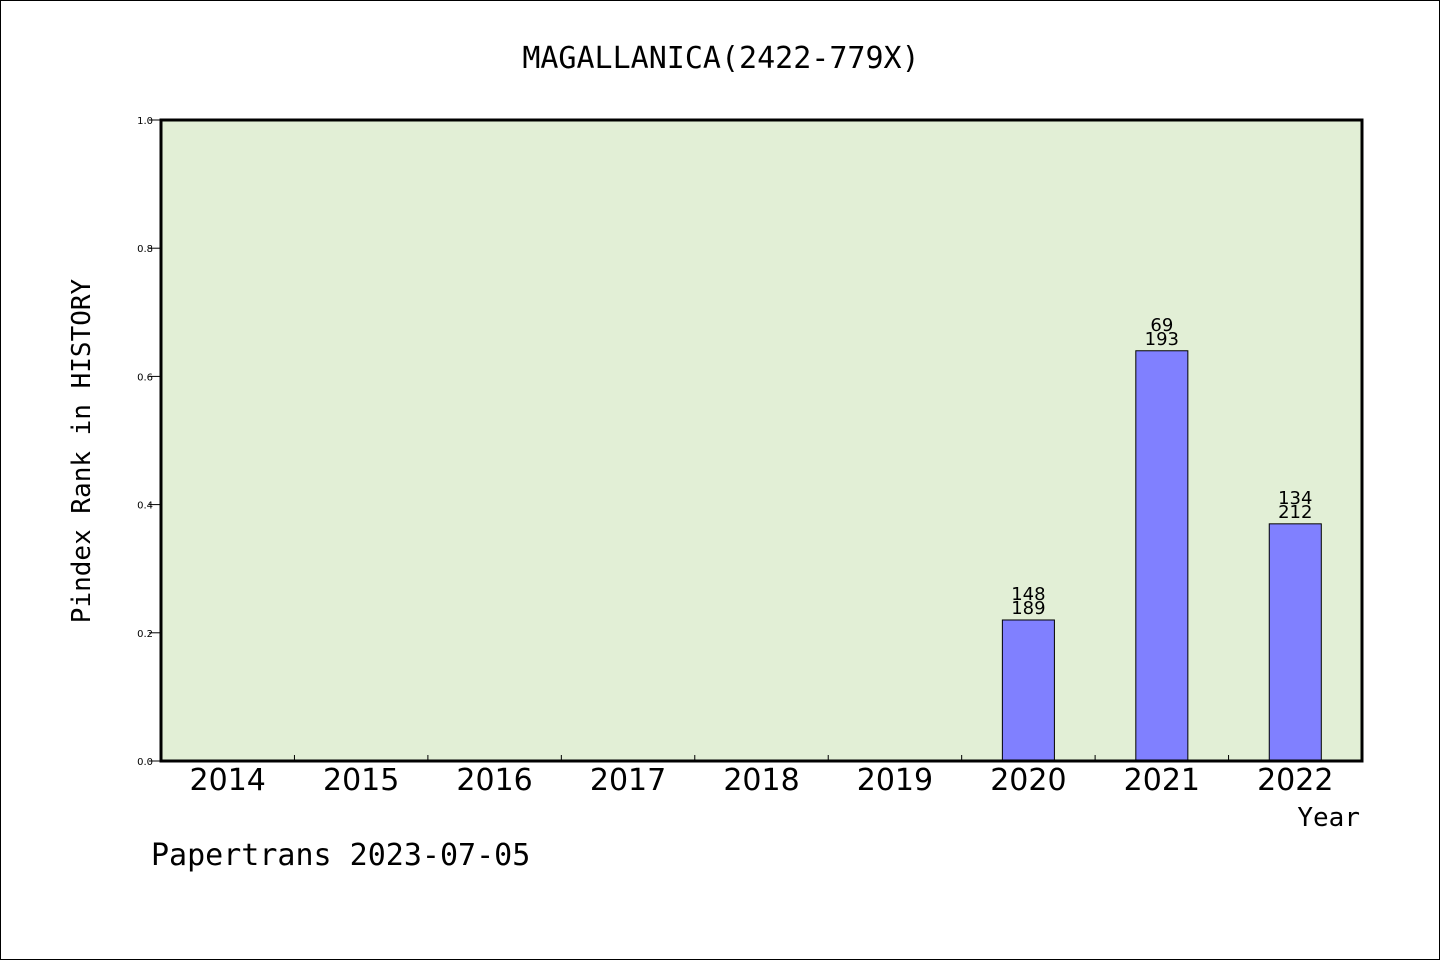 This screenshot has height=960, width=1440. Describe the element at coordinates (145, 762) in the screenshot. I see `y-tick-label: 0.0` at that location.